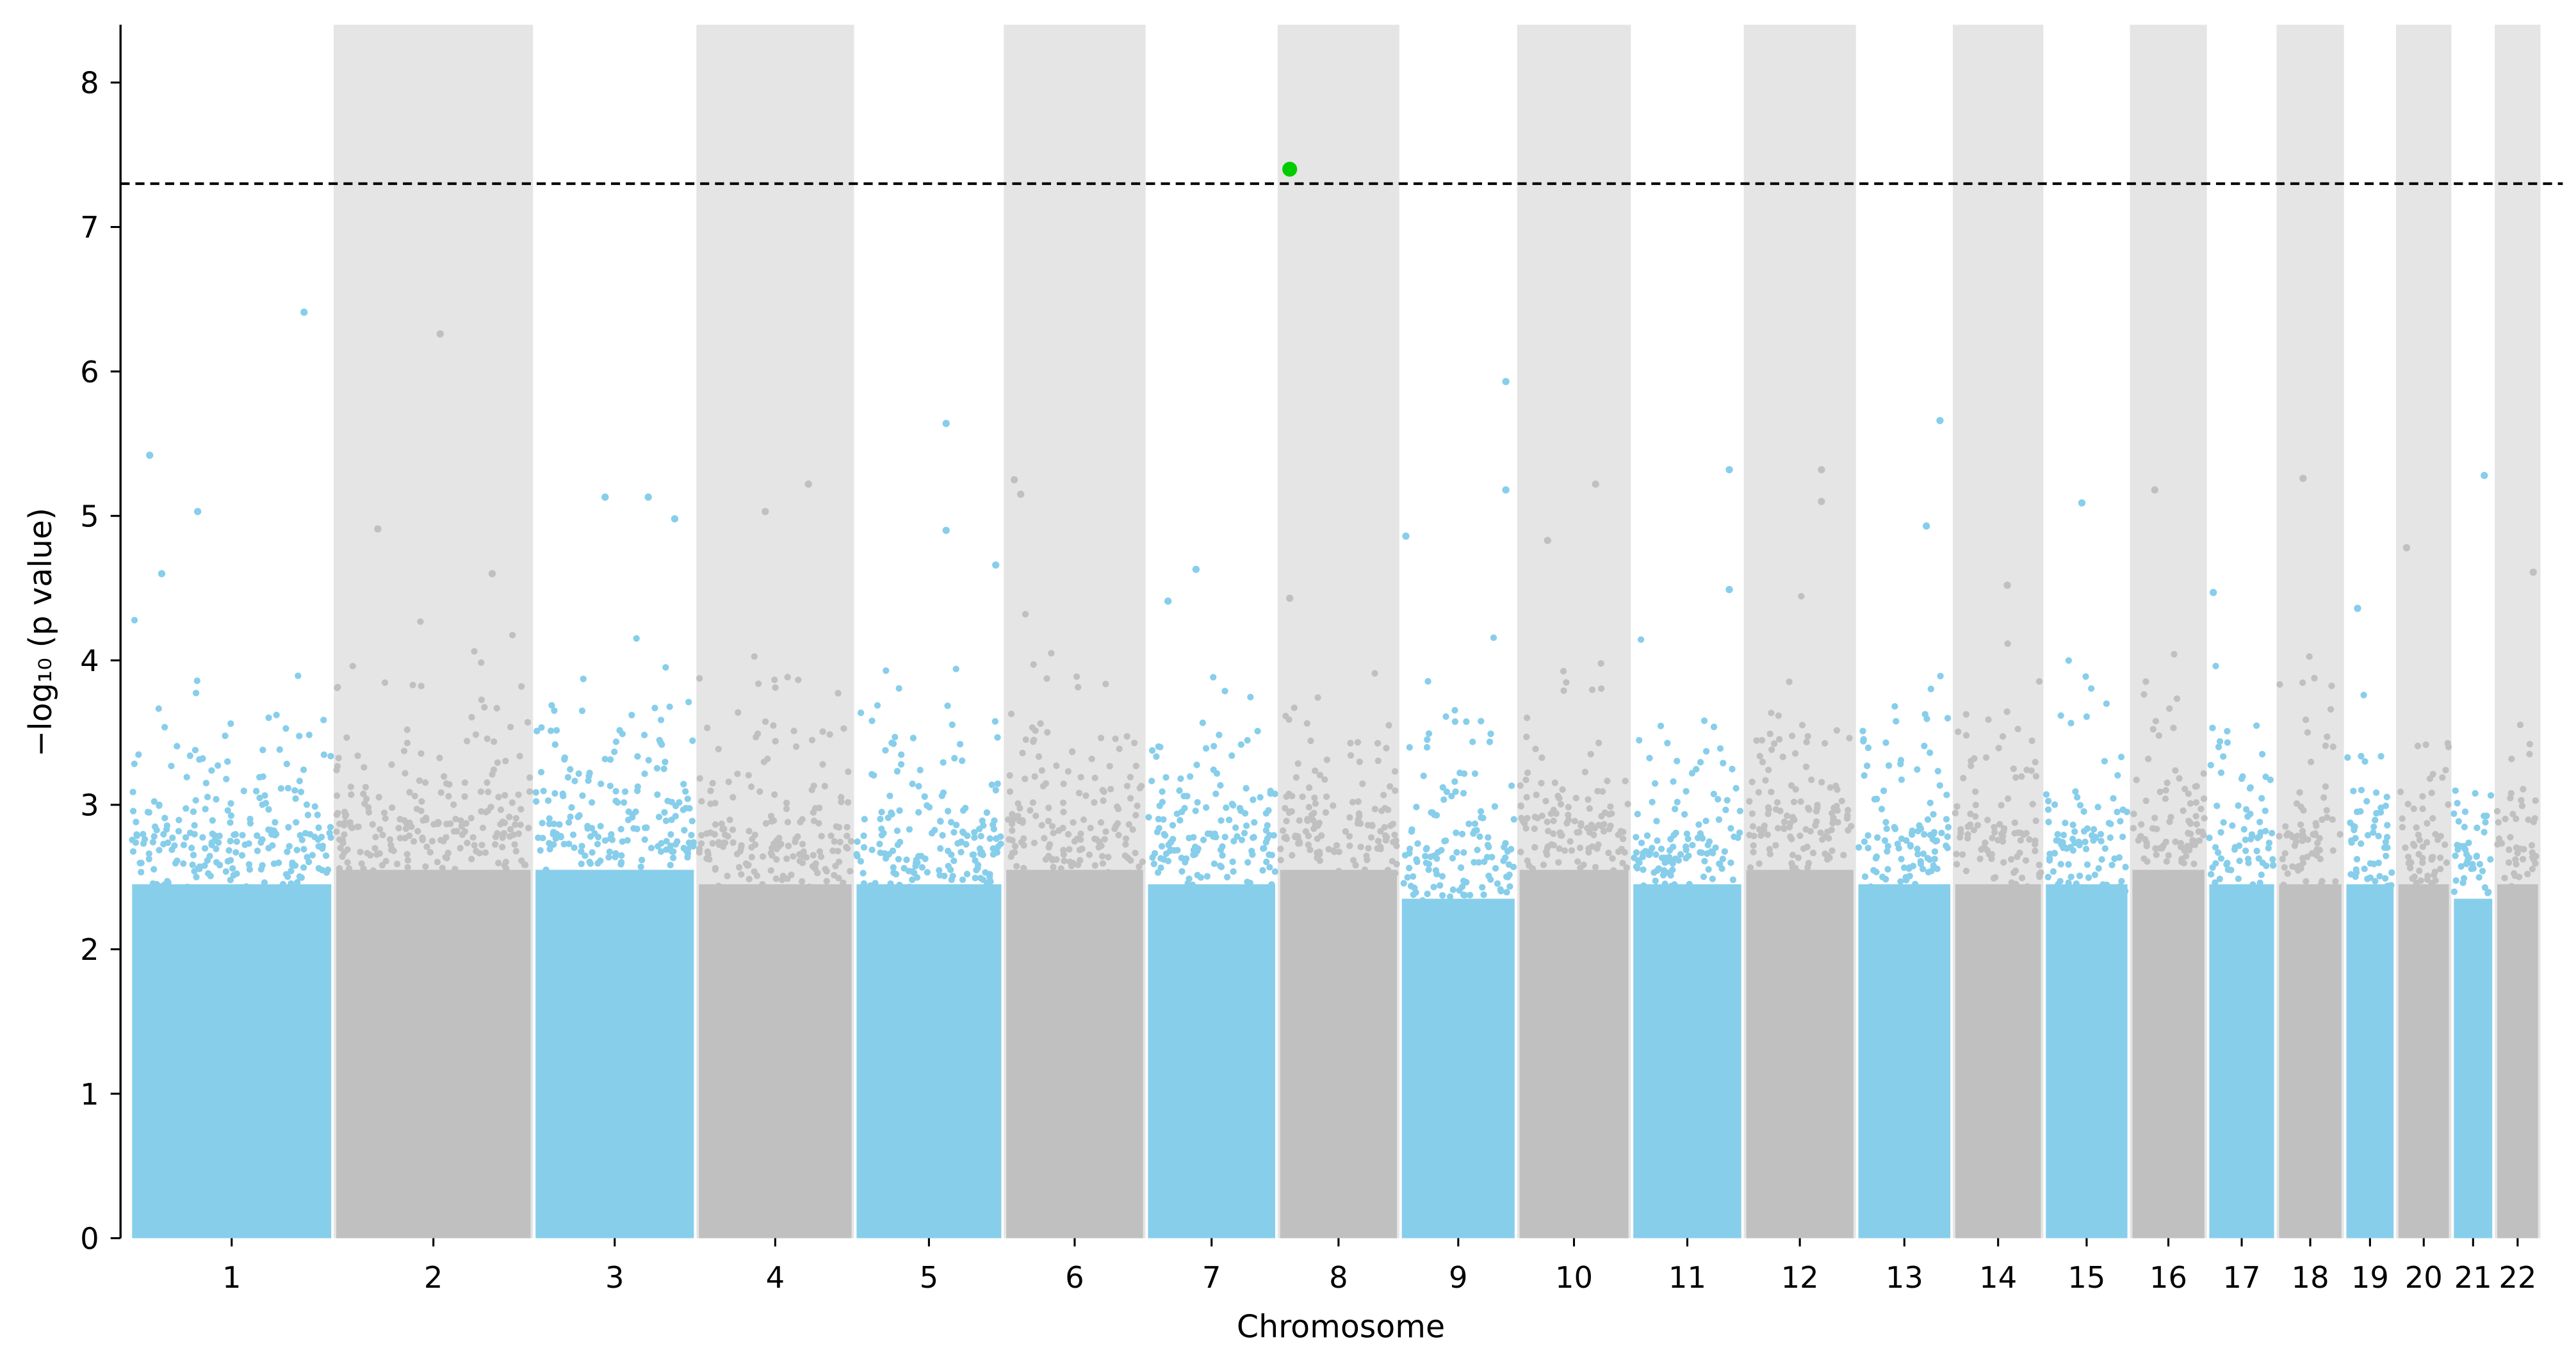  What do you see at coordinates (89, 1238) in the screenshot?
I see `y-tick-label: 0` at bounding box center [89, 1238].